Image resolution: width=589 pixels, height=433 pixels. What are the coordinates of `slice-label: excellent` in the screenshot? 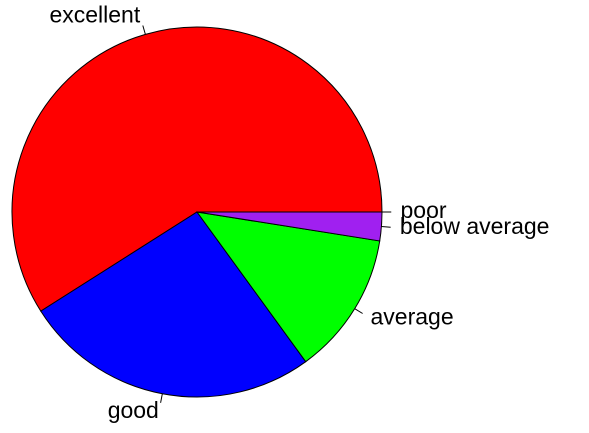 It's located at (94, 15).